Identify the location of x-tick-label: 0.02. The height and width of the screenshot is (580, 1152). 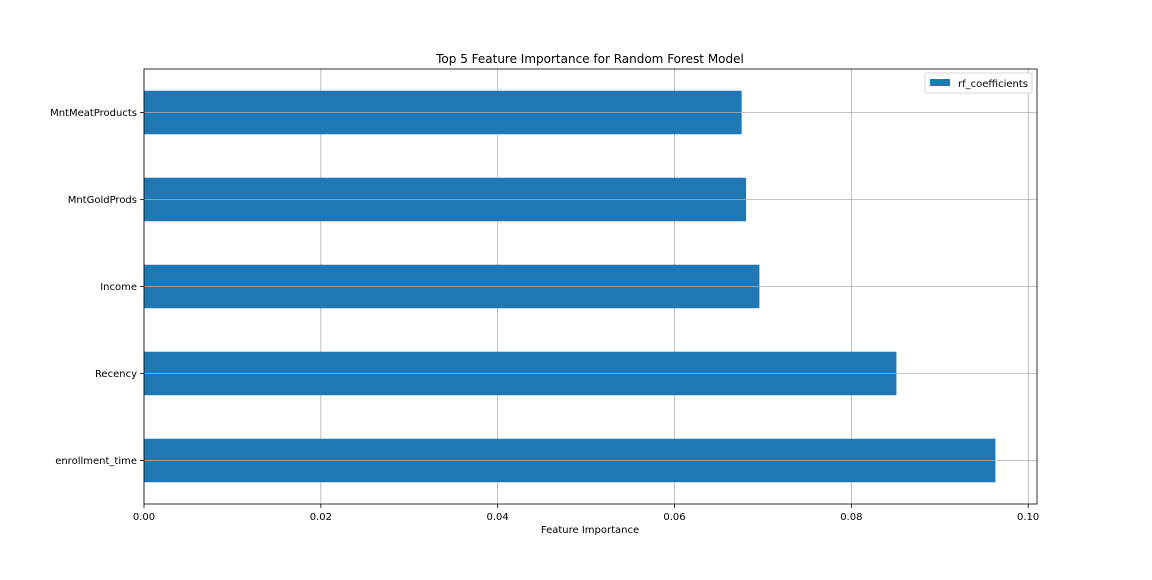
(321, 517).